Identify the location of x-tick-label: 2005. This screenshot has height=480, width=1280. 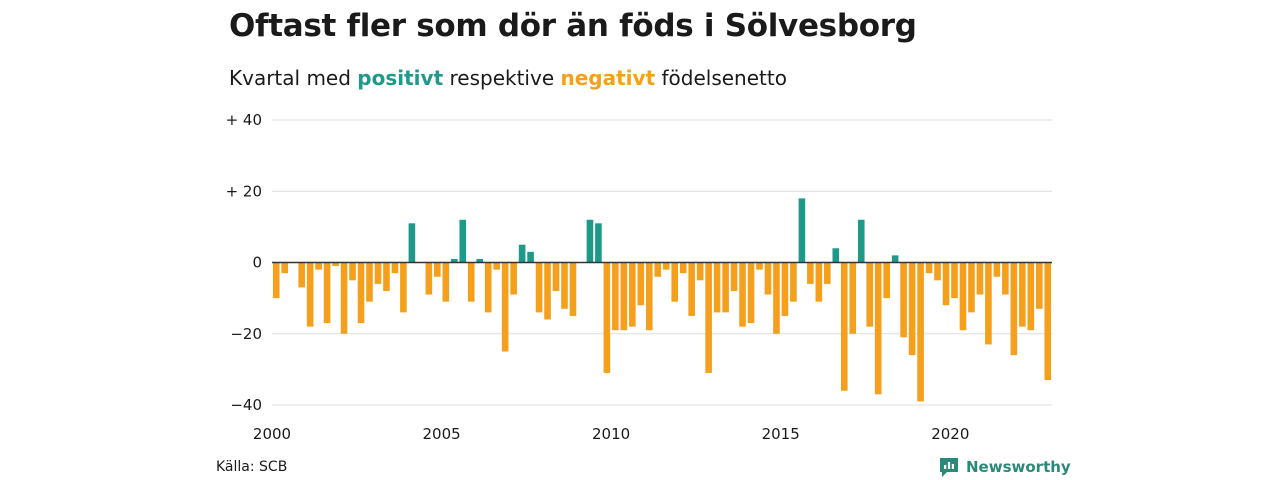
(442, 434).